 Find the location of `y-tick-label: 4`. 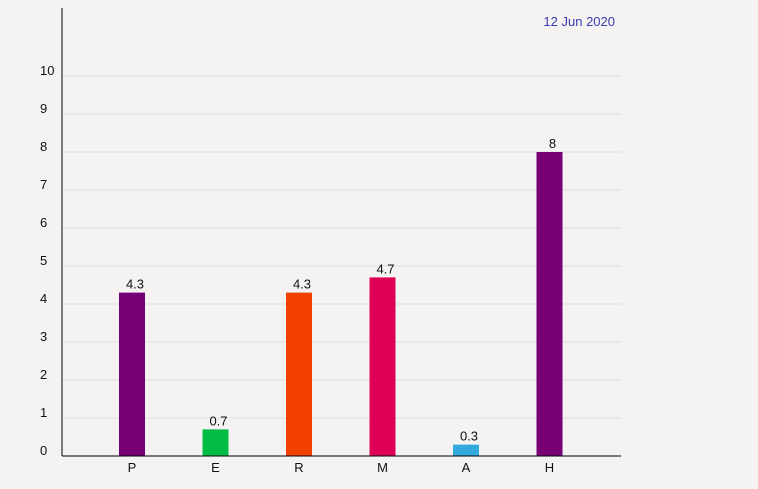

y-tick-label: 4 is located at coordinates (43, 298).